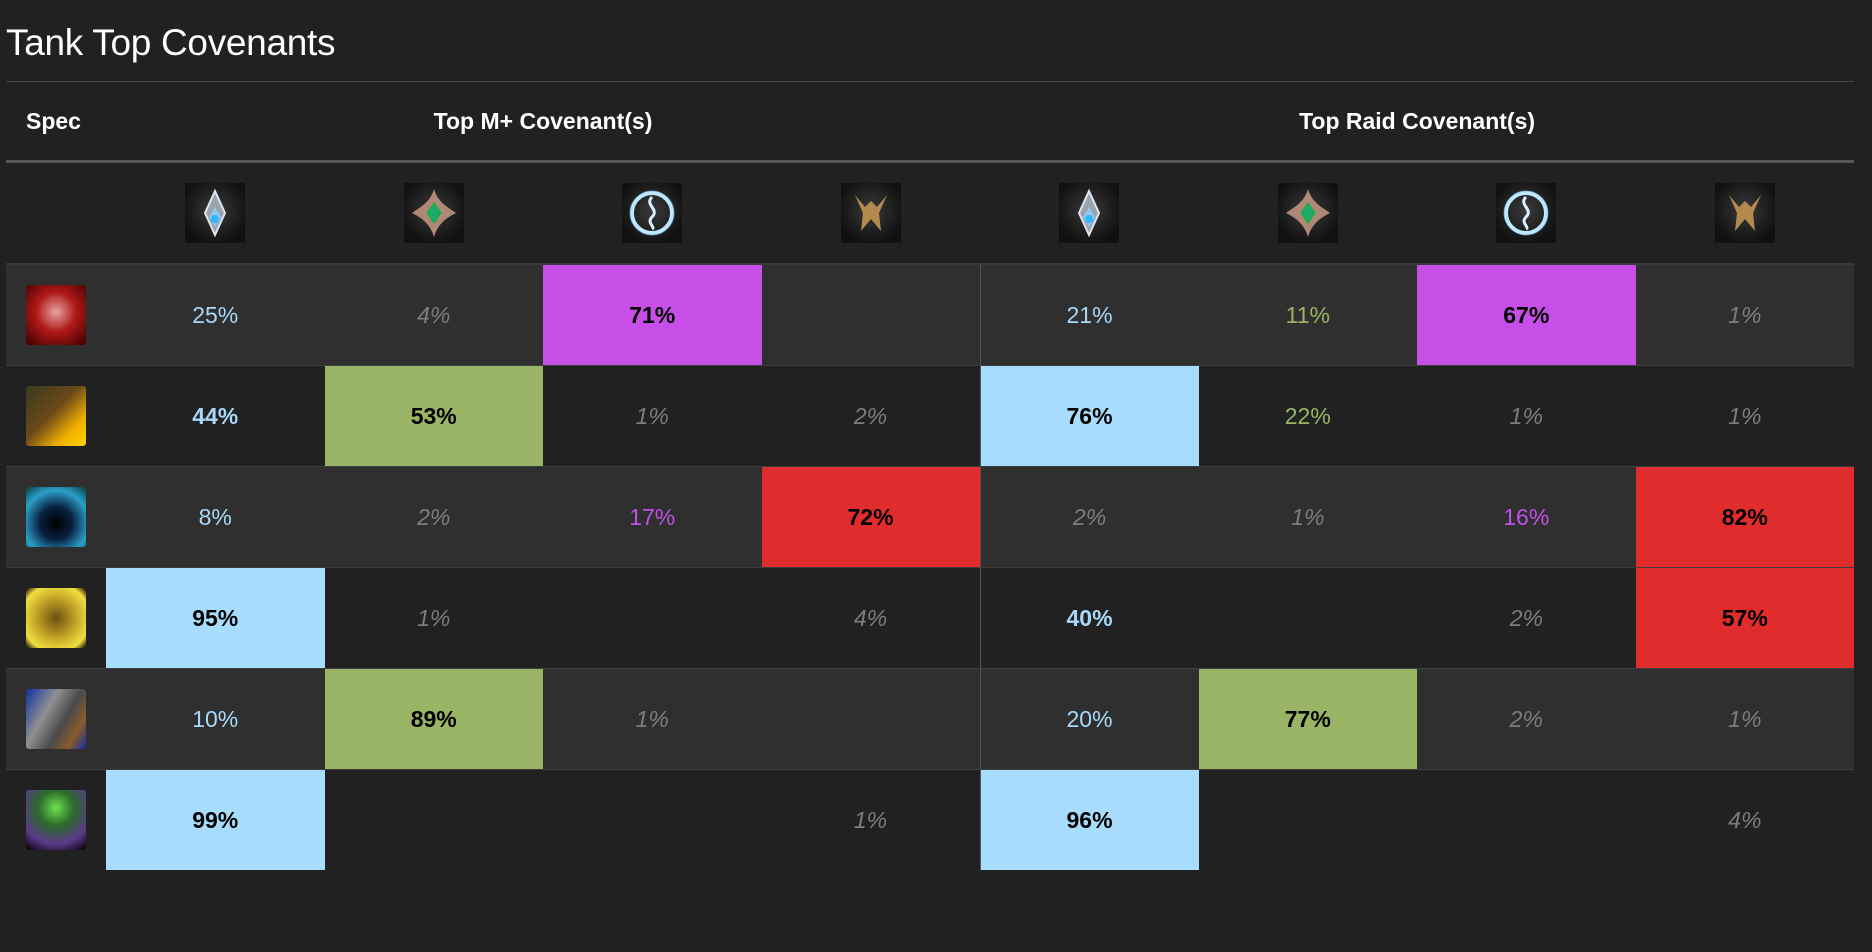 The height and width of the screenshot is (952, 1872). Describe the element at coordinates (171, 42) in the screenshot. I see `page-title: Tank Top Covenants` at that location.